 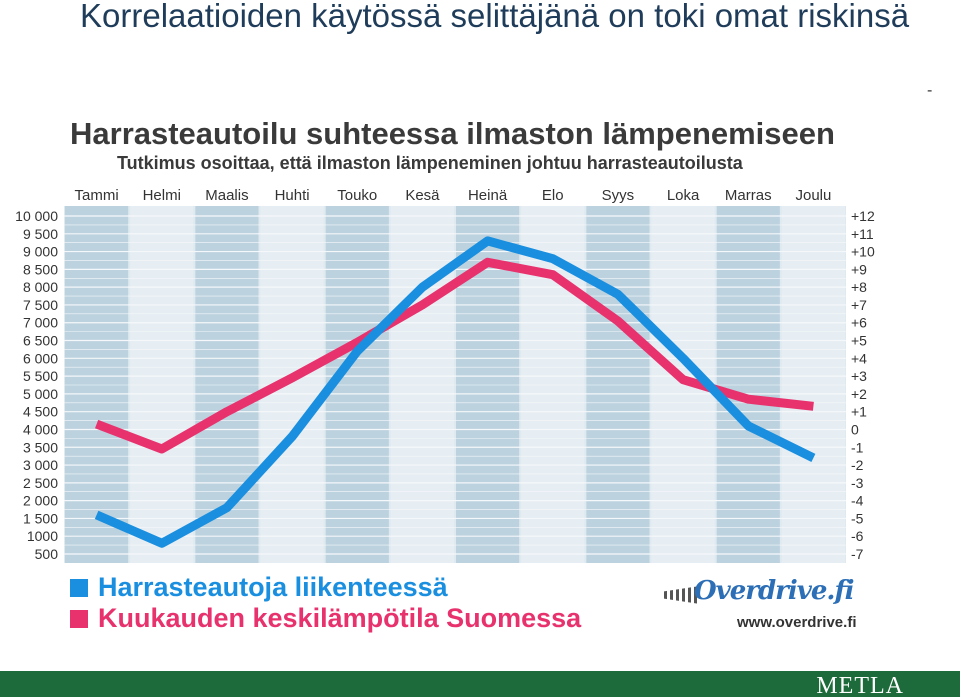 What do you see at coordinates (40, 376) in the screenshot?
I see `left-y-tick-label: 5 500` at bounding box center [40, 376].